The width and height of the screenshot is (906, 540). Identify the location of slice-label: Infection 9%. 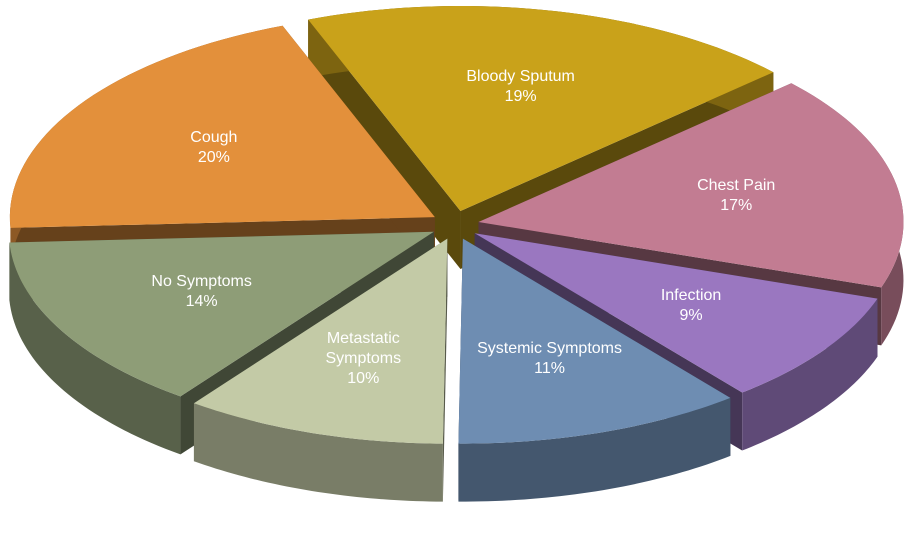
(691, 306).